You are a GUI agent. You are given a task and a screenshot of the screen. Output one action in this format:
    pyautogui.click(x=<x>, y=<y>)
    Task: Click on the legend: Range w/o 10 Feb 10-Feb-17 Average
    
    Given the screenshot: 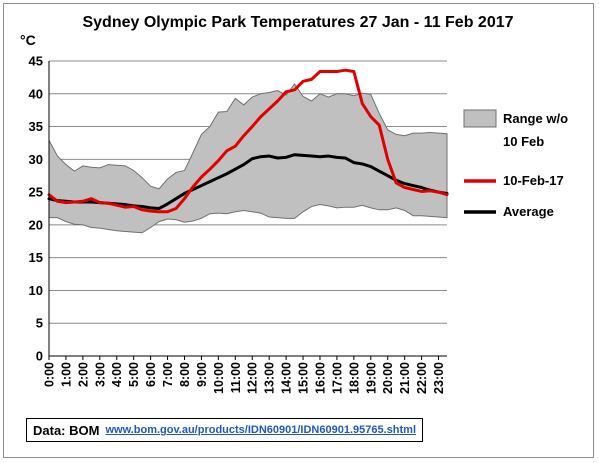 What is the action you would take?
    pyautogui.click(x=515, y=164)
    